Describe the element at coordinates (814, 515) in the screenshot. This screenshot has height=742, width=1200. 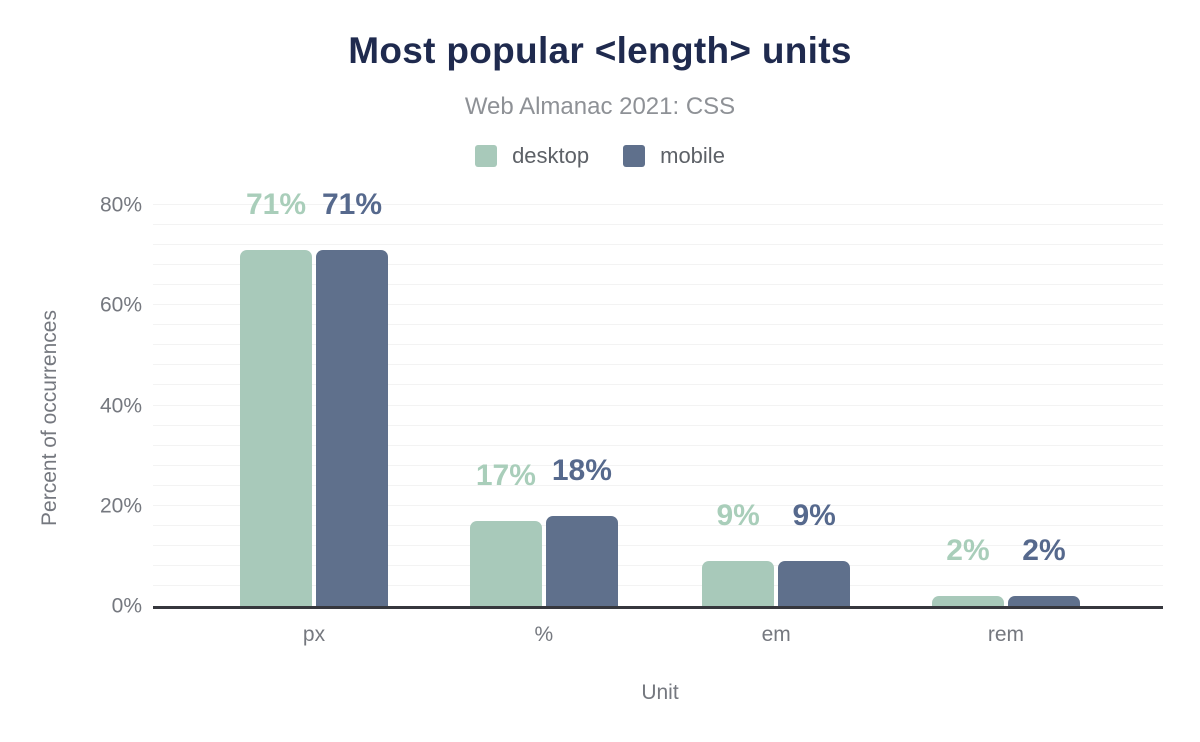
I see `value-label-mobile-em: 9%` at that location.